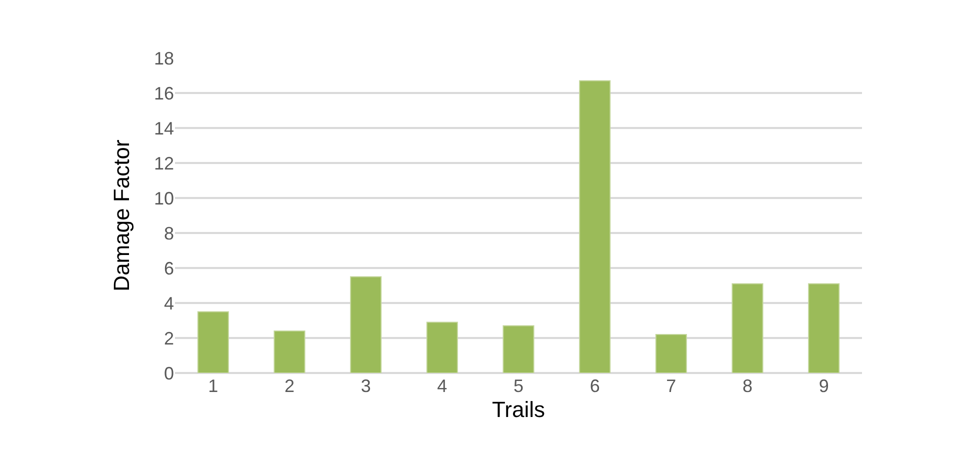 Image resolution: width=967 pixels, height=456 pixels. Describe the element at coordinates (164, 93) in the screenshot. I see `y-tick-label: 16` at that location.